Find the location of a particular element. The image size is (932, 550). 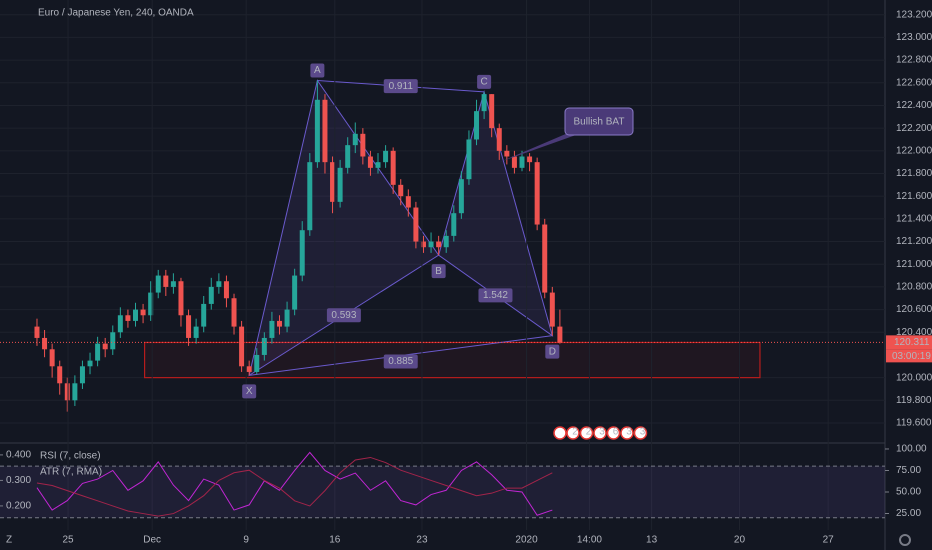

ratio-label: 1.542 is located at coordinates (495, 295).